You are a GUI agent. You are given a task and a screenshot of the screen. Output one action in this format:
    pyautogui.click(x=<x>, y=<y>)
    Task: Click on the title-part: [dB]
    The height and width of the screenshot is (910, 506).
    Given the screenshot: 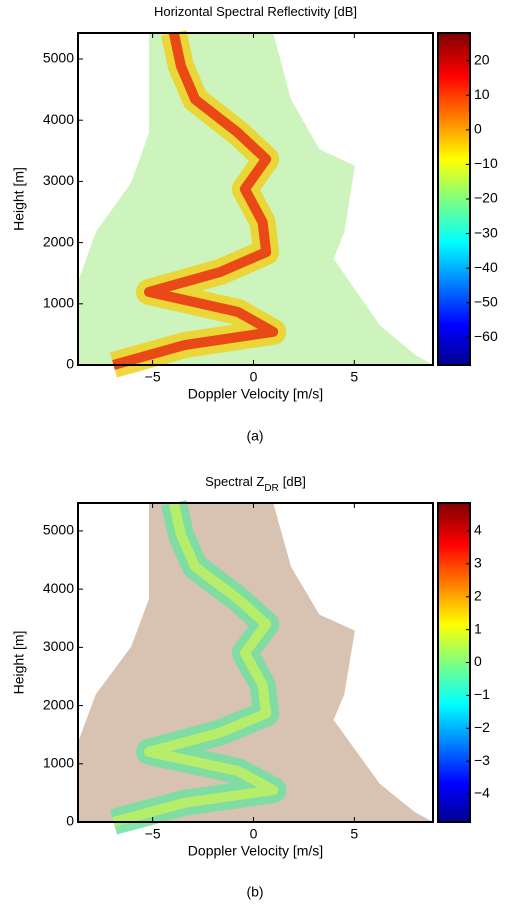 What is the action you would take?
    pyautogui.click(x=294, y=481)
    